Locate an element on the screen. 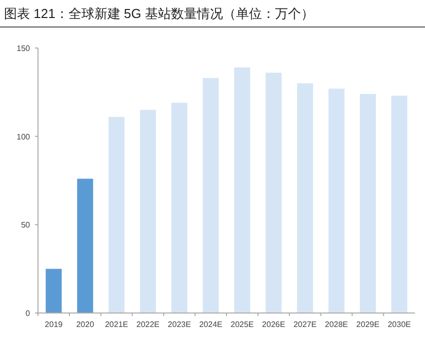 The width and height of the screenshot is (425, 339). y-tick-label: 50 is located at coordinates (26, 225).